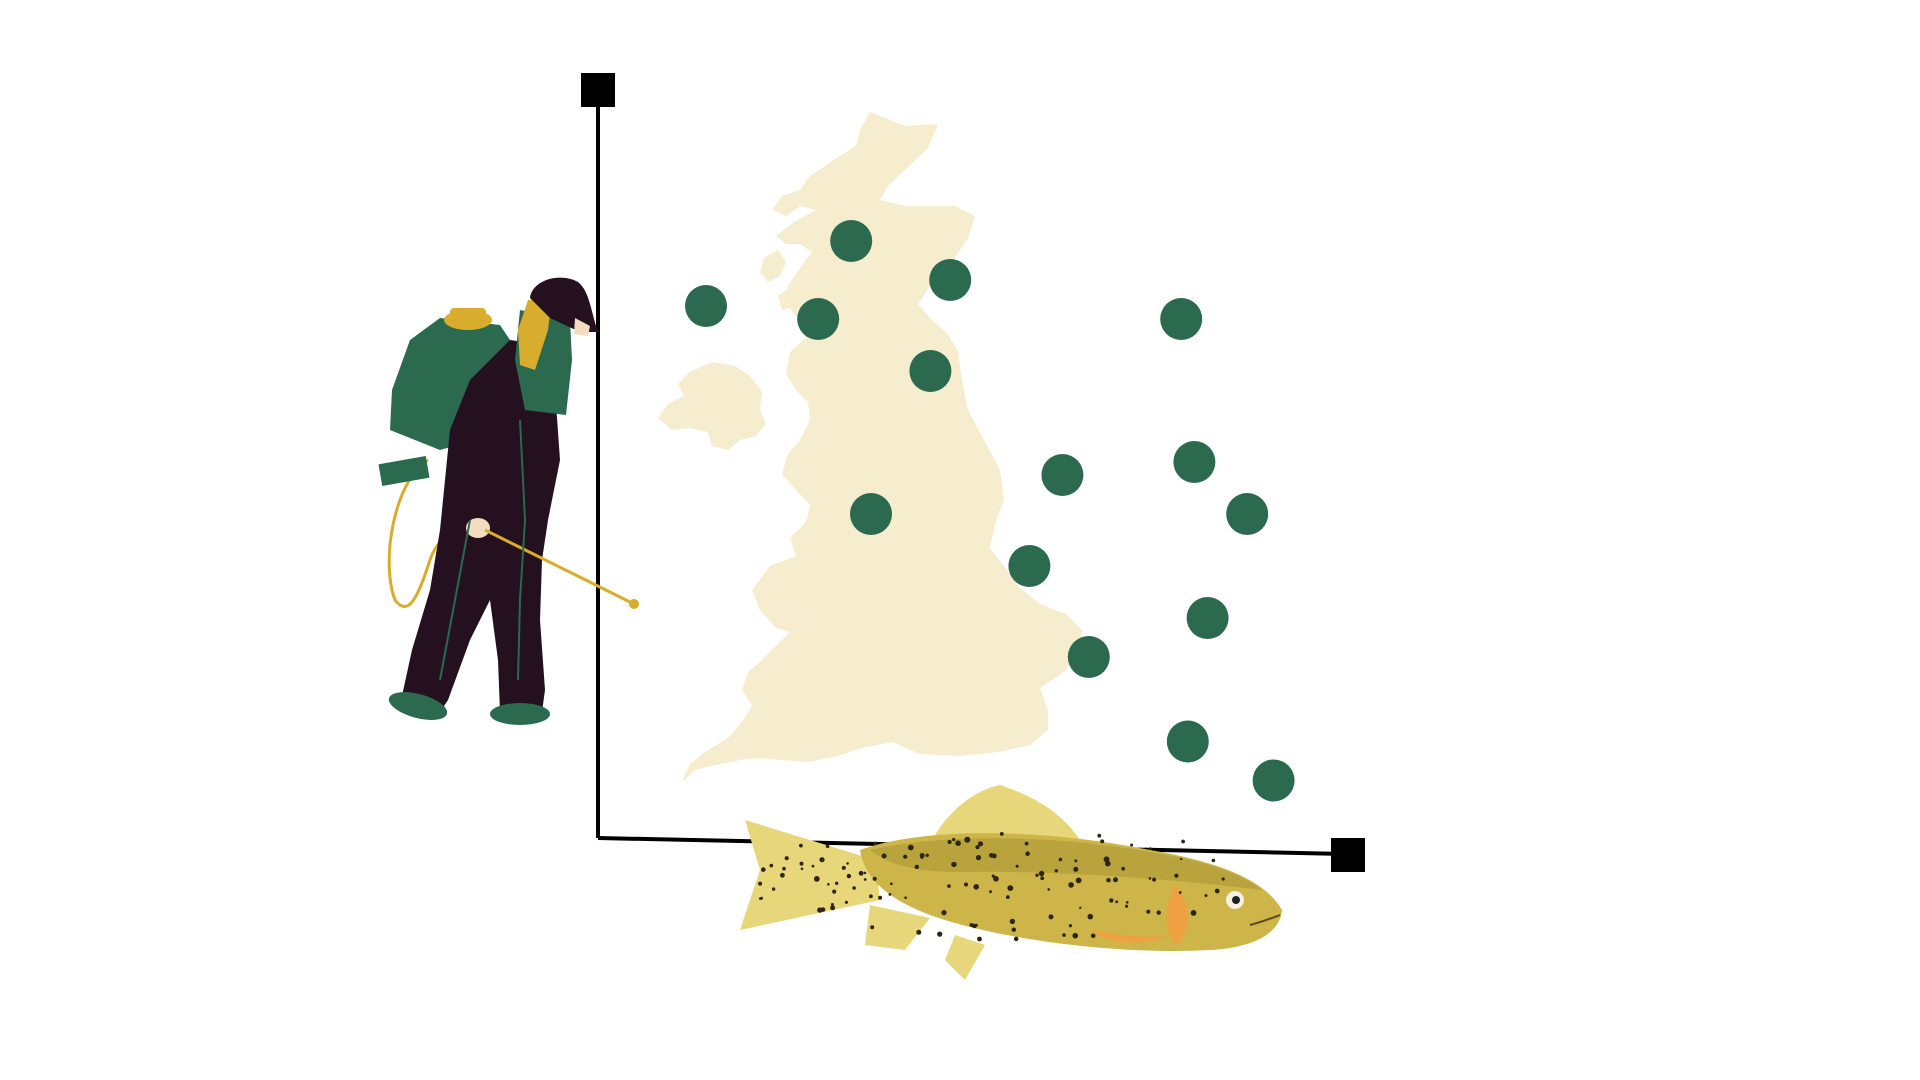  Describe the element at coordinates (776, 594) in the screenshot. I see `wales-shape` at that location.